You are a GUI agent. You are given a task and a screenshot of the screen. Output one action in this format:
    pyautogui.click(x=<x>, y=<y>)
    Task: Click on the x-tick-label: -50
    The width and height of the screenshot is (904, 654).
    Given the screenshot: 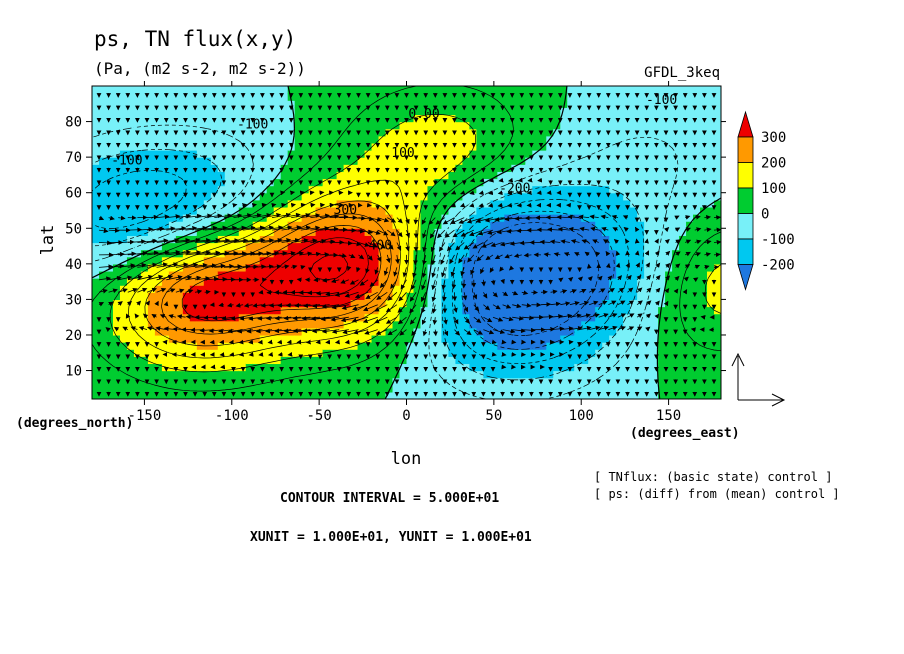 What is the action you would take?
    pyautogui.click(x=318, y=416)
    